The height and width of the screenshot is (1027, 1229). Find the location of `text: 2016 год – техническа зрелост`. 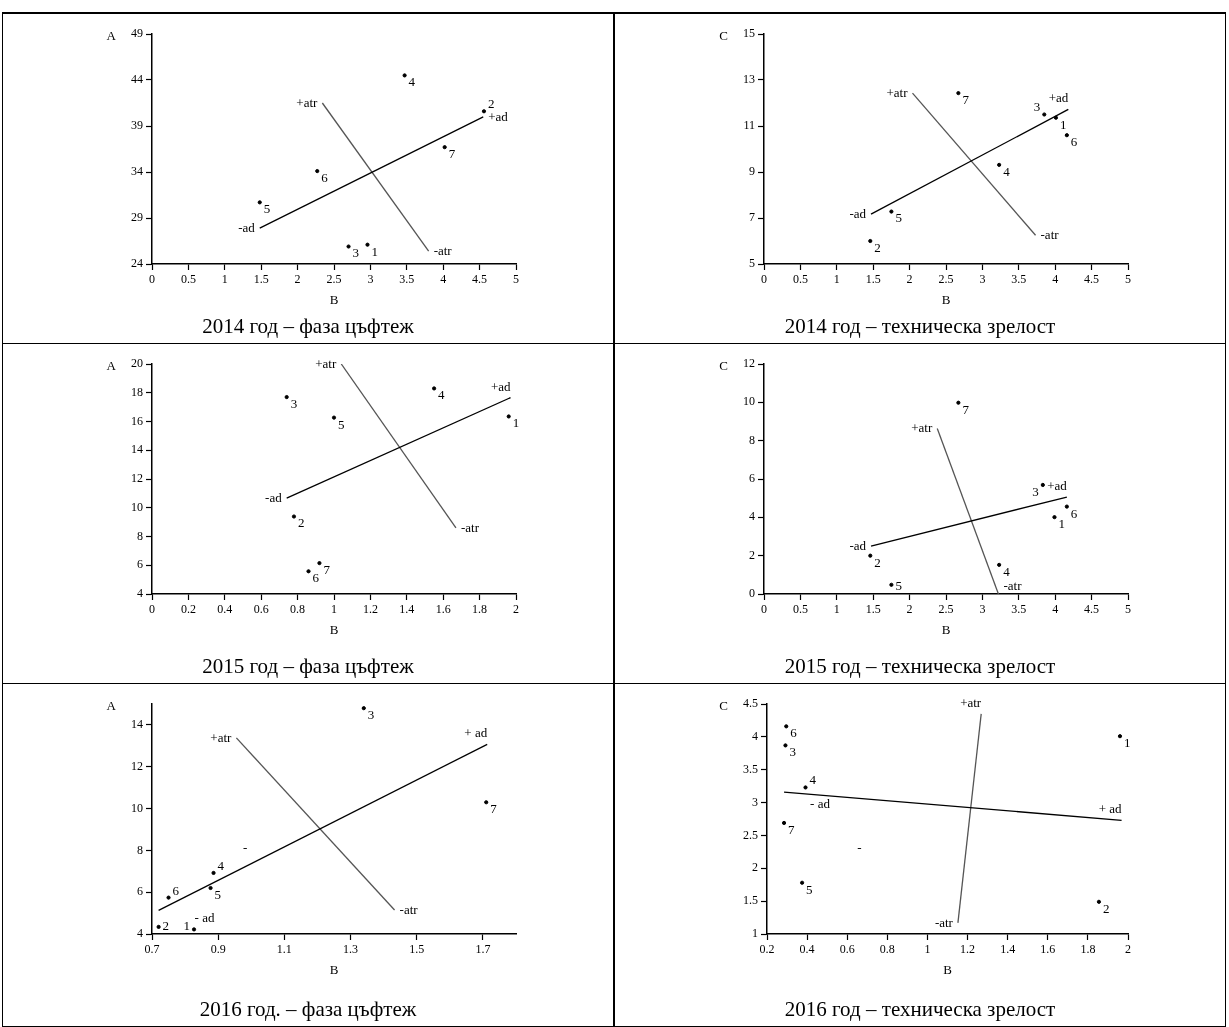

text: 2016 год – техническа зрелост is located at coordinates (920, 1009).